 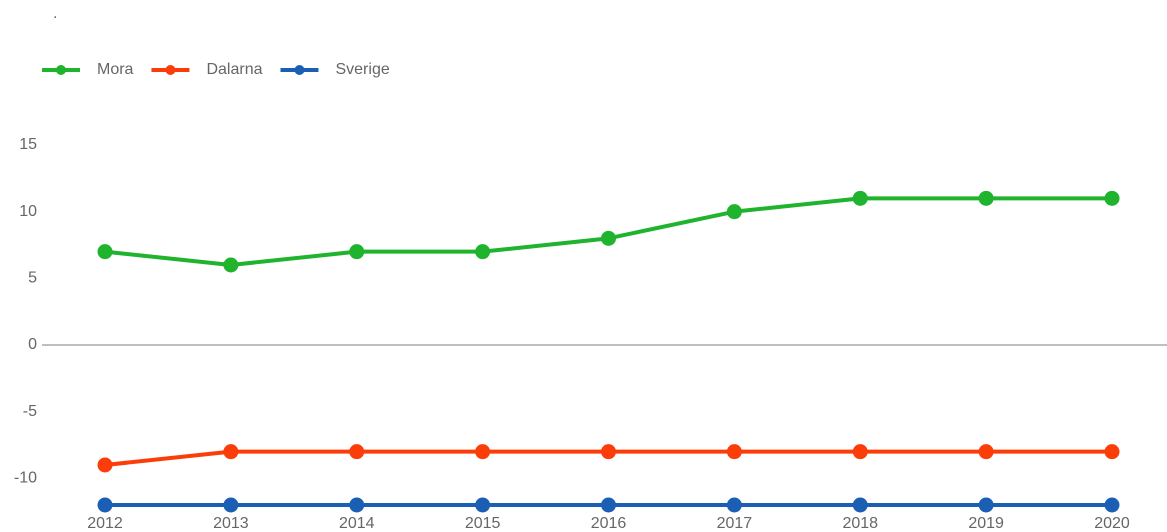 What do you see at coordinates (115, 69) in the screenshot?
I see `legend-label: Mora` at bounding box center [115, 69].